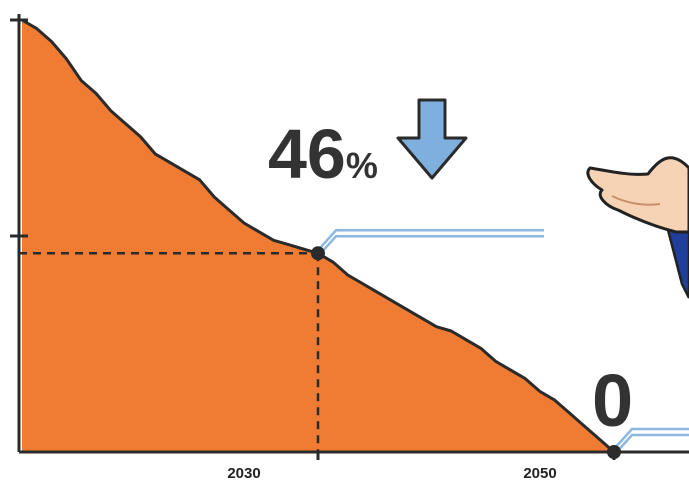  I want to click on callout-value-0: 0, so click(612, 400).